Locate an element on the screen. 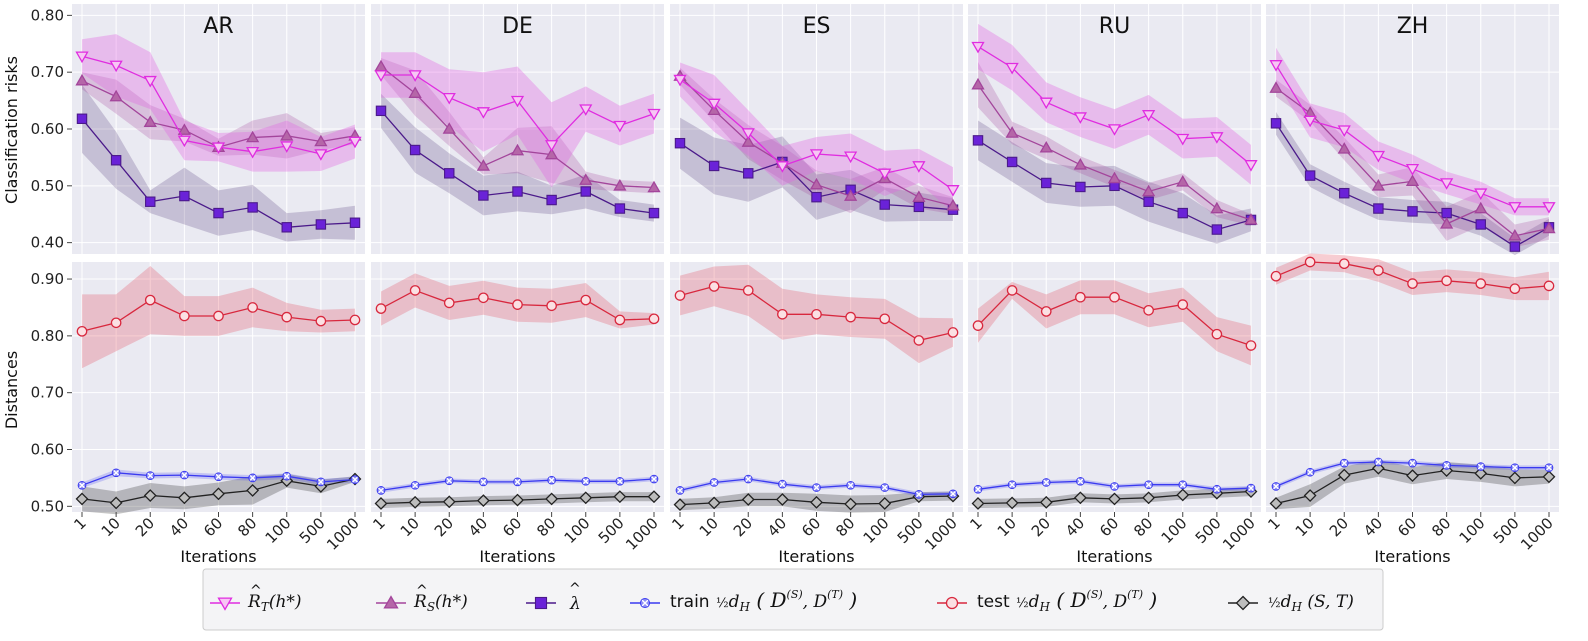 The image size is (1588, 641). axes-de-risks: DE is located at coordinates (517, 129).